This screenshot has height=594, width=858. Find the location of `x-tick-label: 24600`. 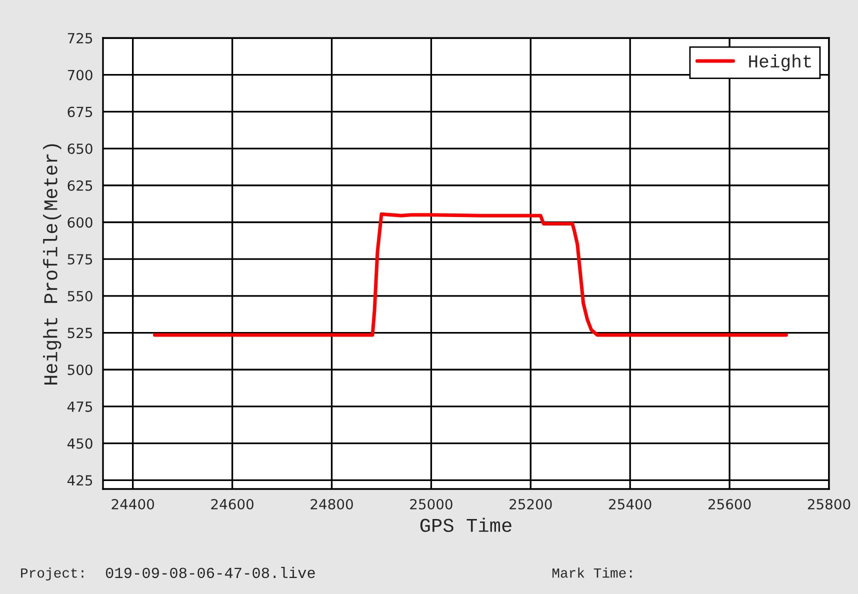

x-tick-label: 24600 is located at coordinates (232, 504).